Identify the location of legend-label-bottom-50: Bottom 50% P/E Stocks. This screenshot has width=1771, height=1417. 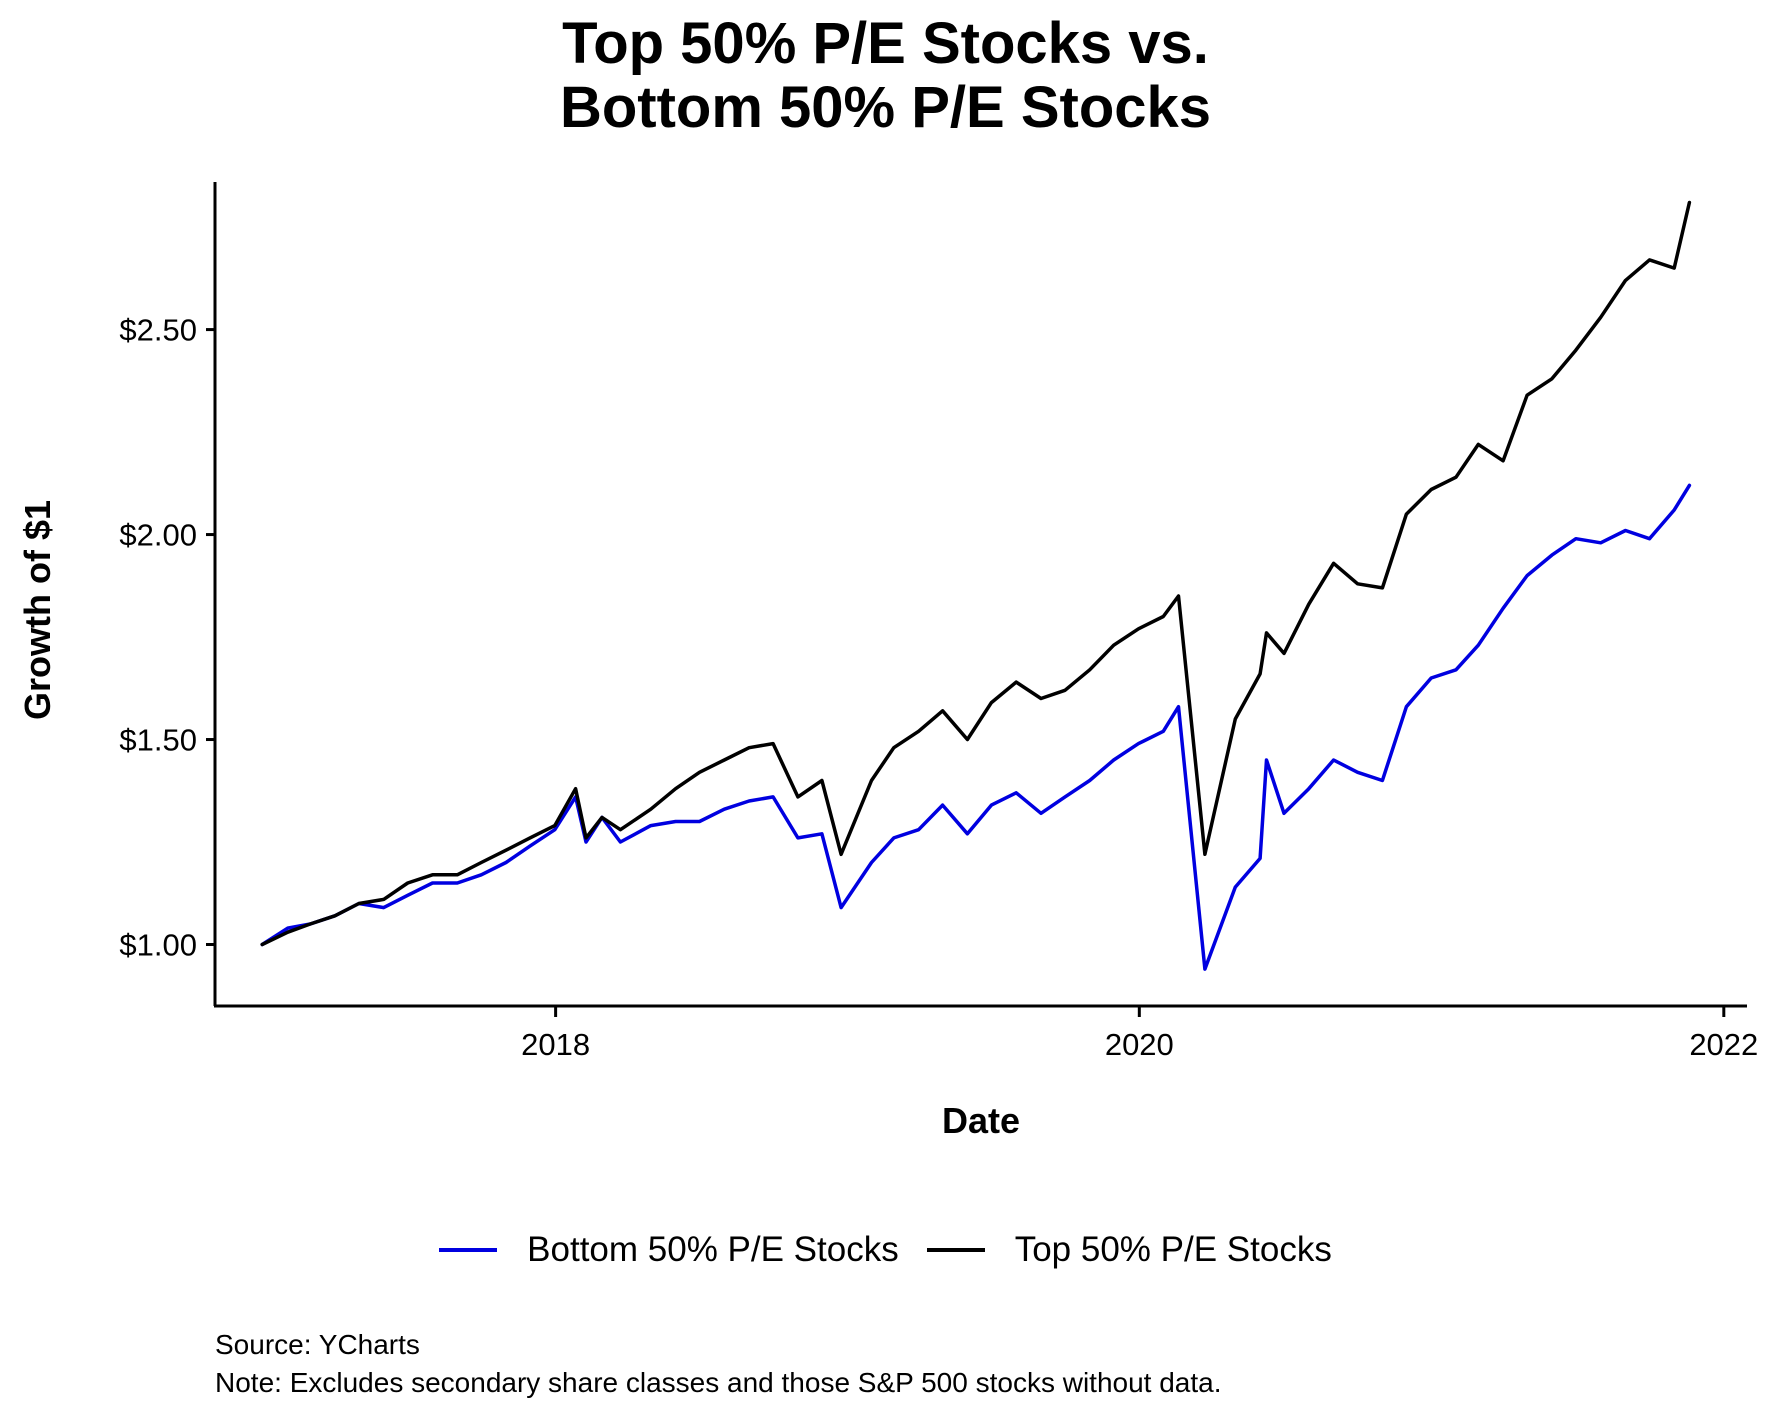
(713, 1249).